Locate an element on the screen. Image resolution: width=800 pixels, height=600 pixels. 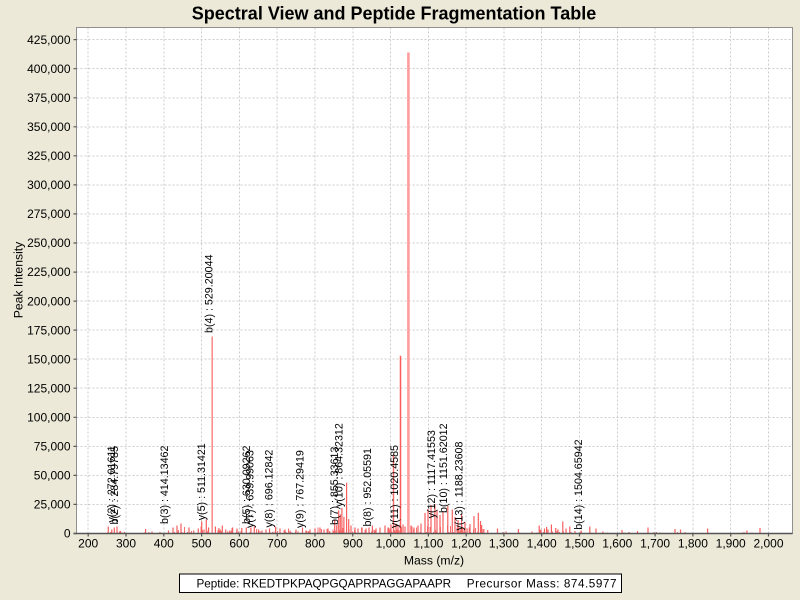
svg-text: 250,000 is located at coordinates (49, 243).